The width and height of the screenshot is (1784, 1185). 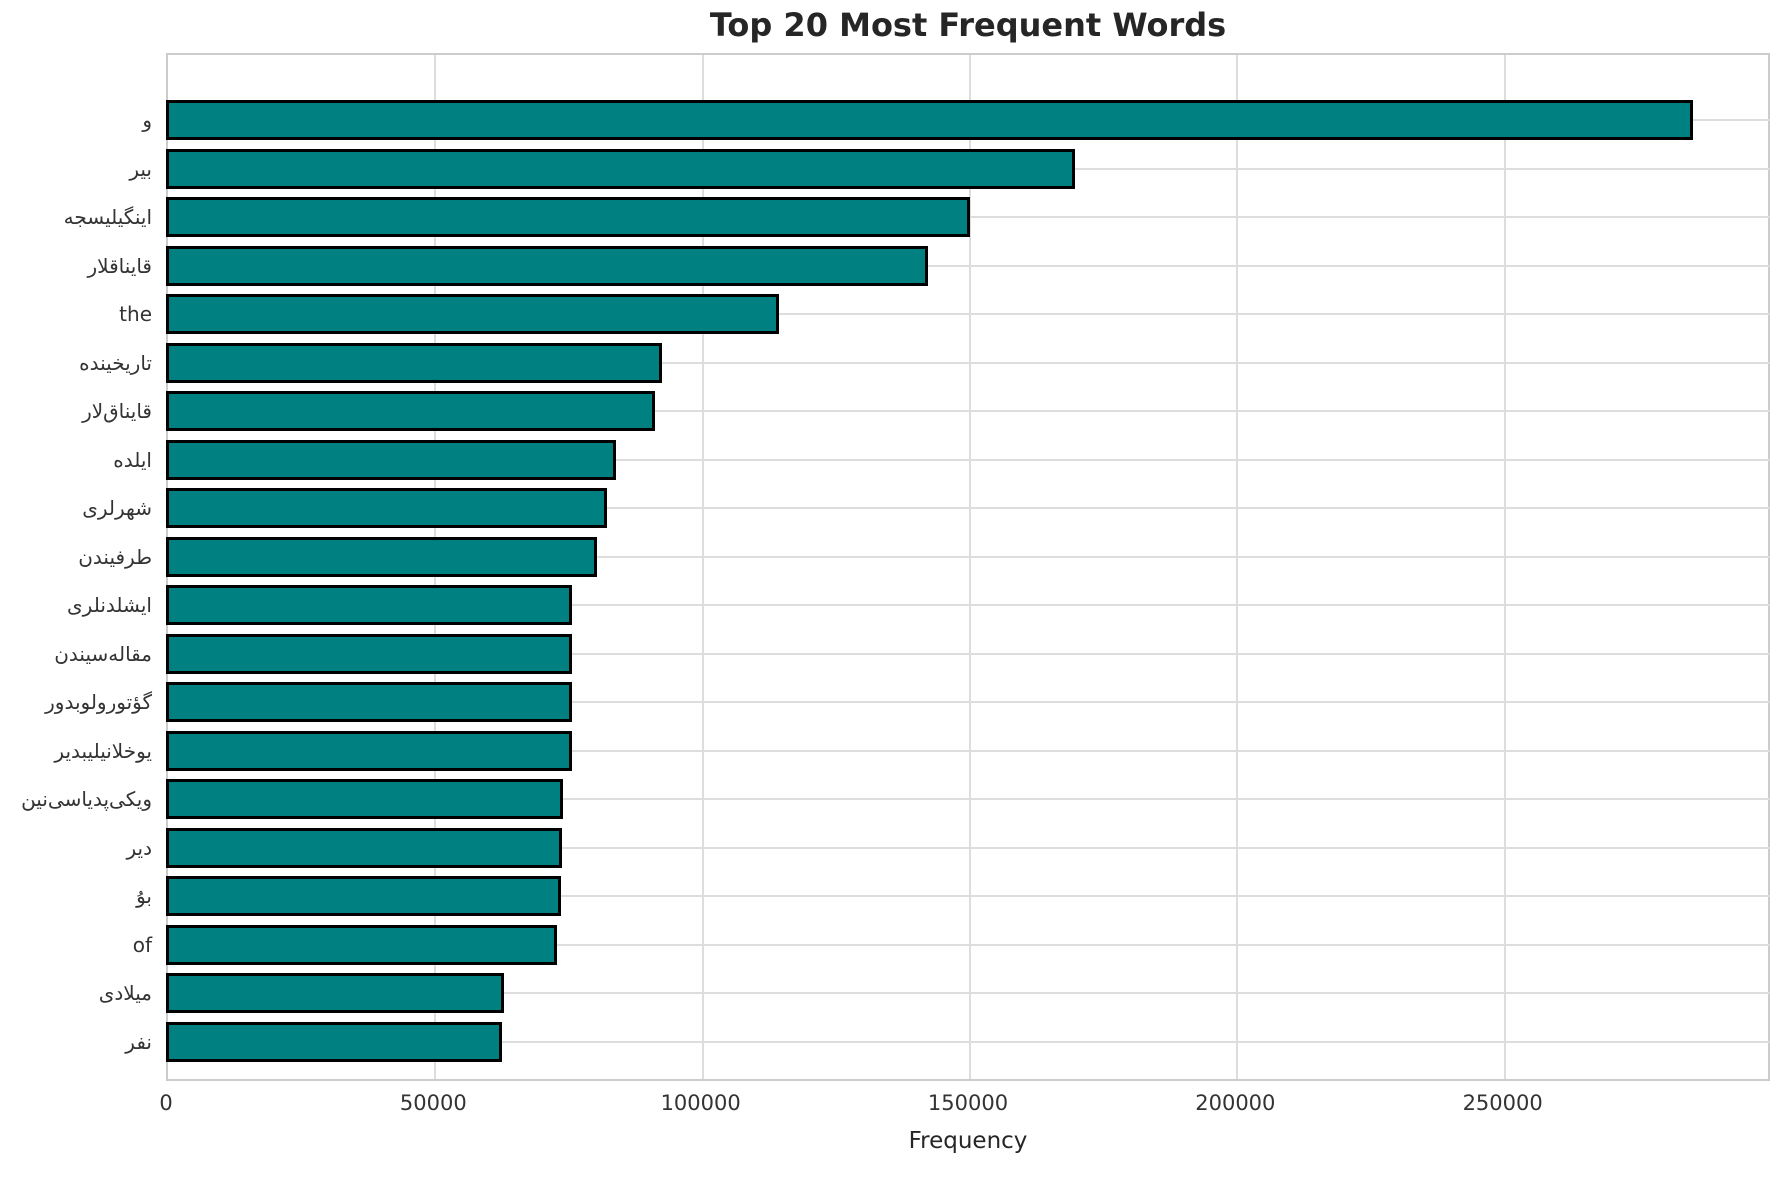 What do you see at coordinates (117, 411) in the screenshot?
I see `y-axis-tick-label: قایناق‌لار` at bounding box center [117, 411].